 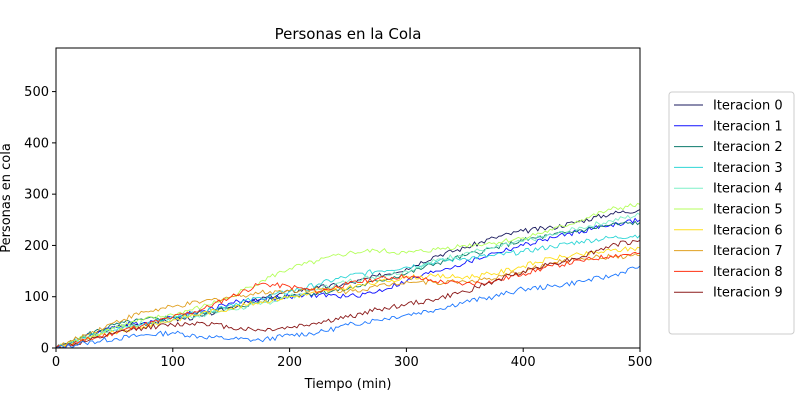 I want to click on y-tick-label: 500, so click(x=36, y=92).